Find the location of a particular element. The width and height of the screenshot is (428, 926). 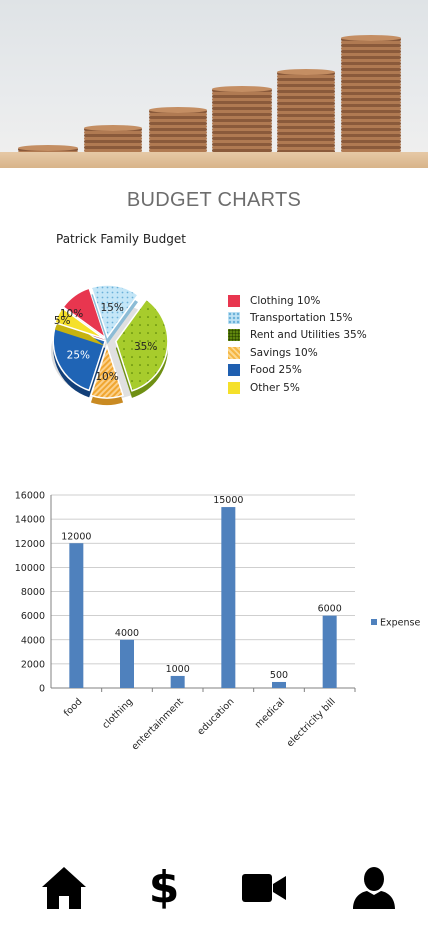

pie-slice-transportation is located at coordinates (115, 314).